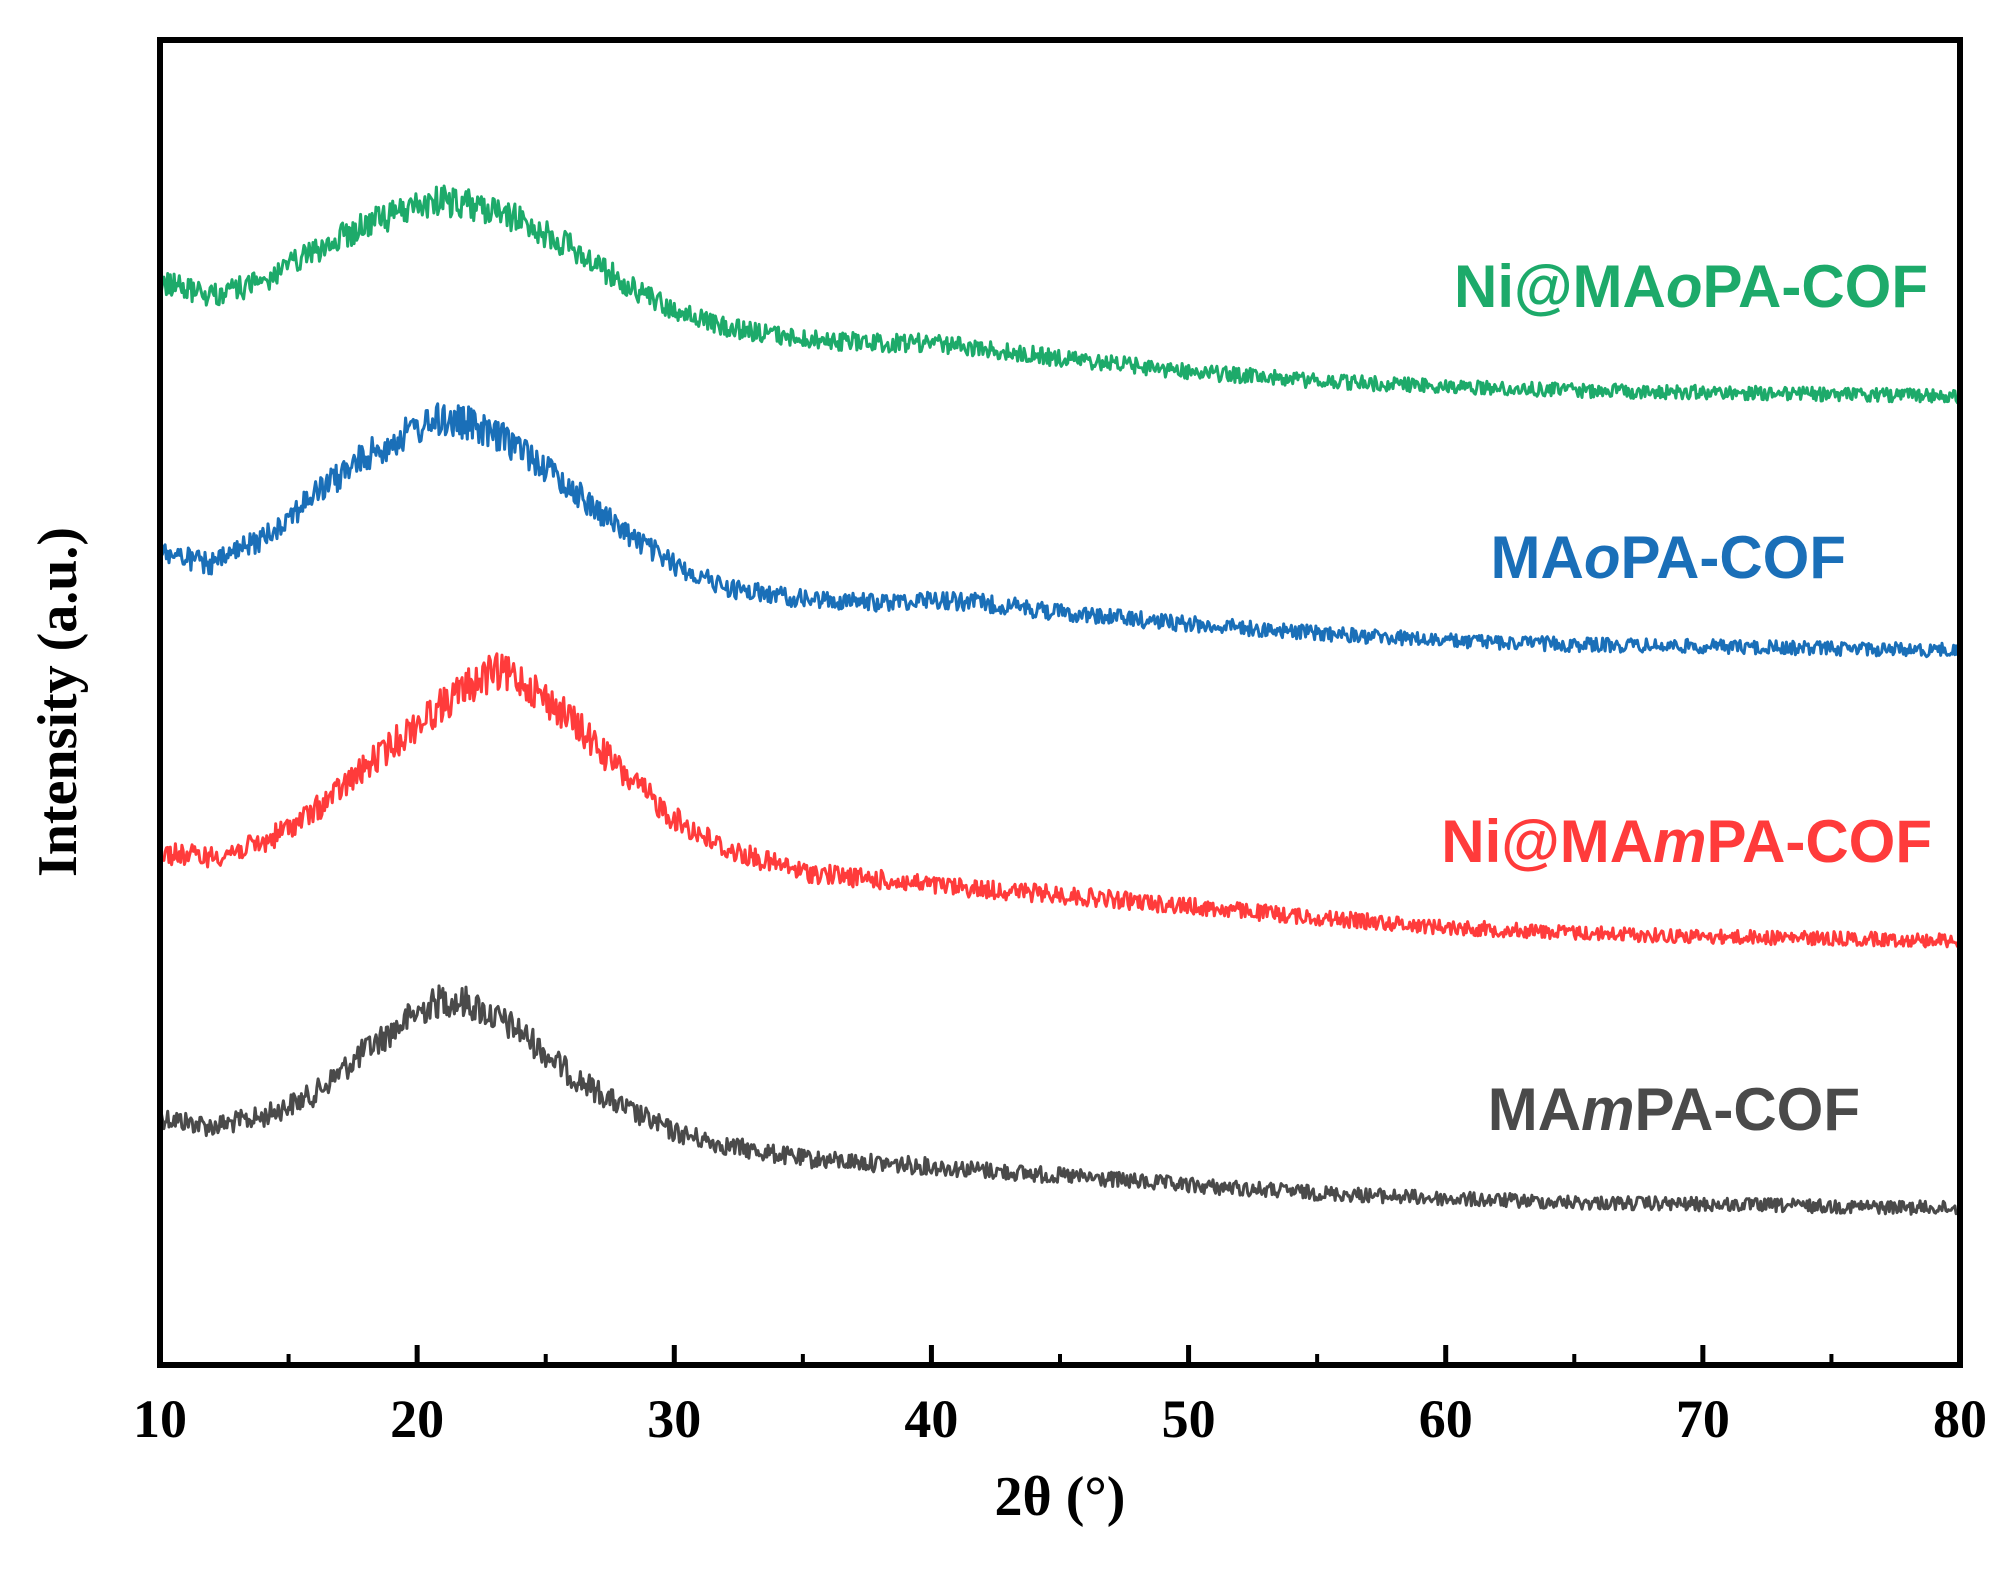  I want to click on x-tick-label: 10, so click(160, 1419).